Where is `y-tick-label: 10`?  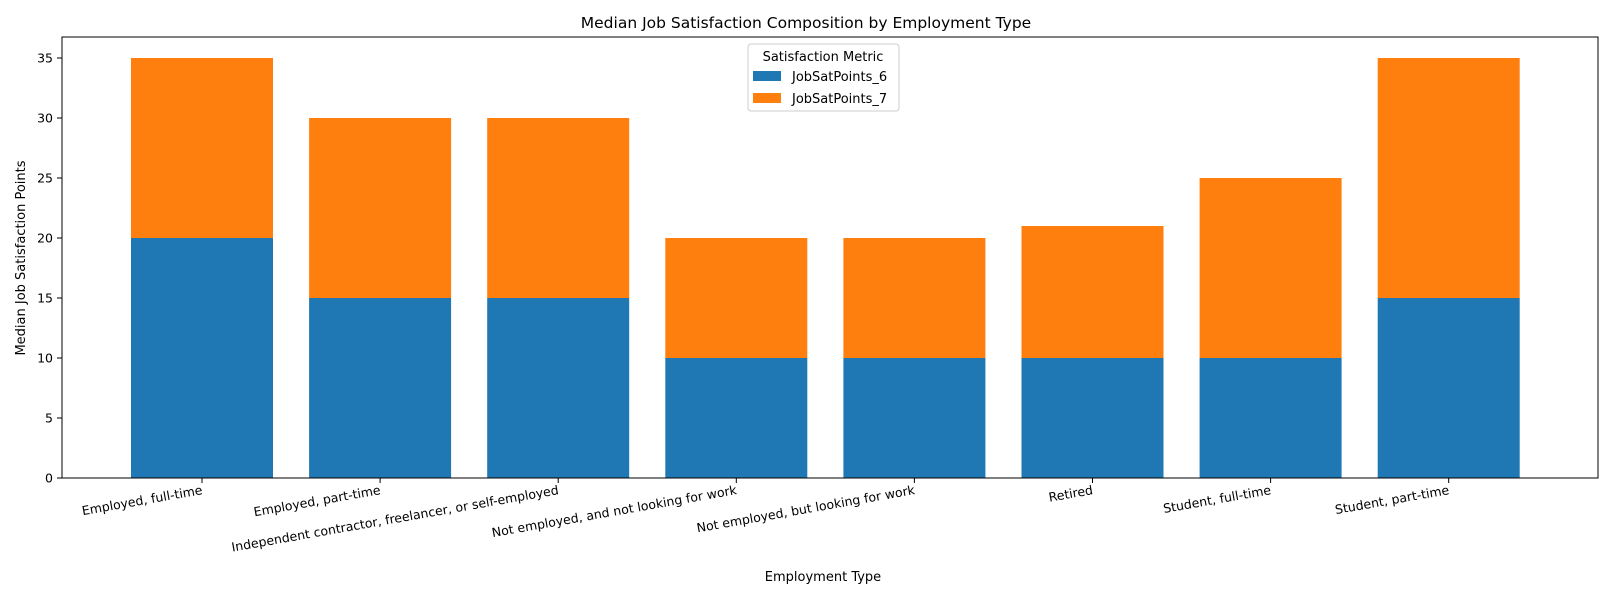
y-tick-label: 10 is located at coordinates (45, 358).